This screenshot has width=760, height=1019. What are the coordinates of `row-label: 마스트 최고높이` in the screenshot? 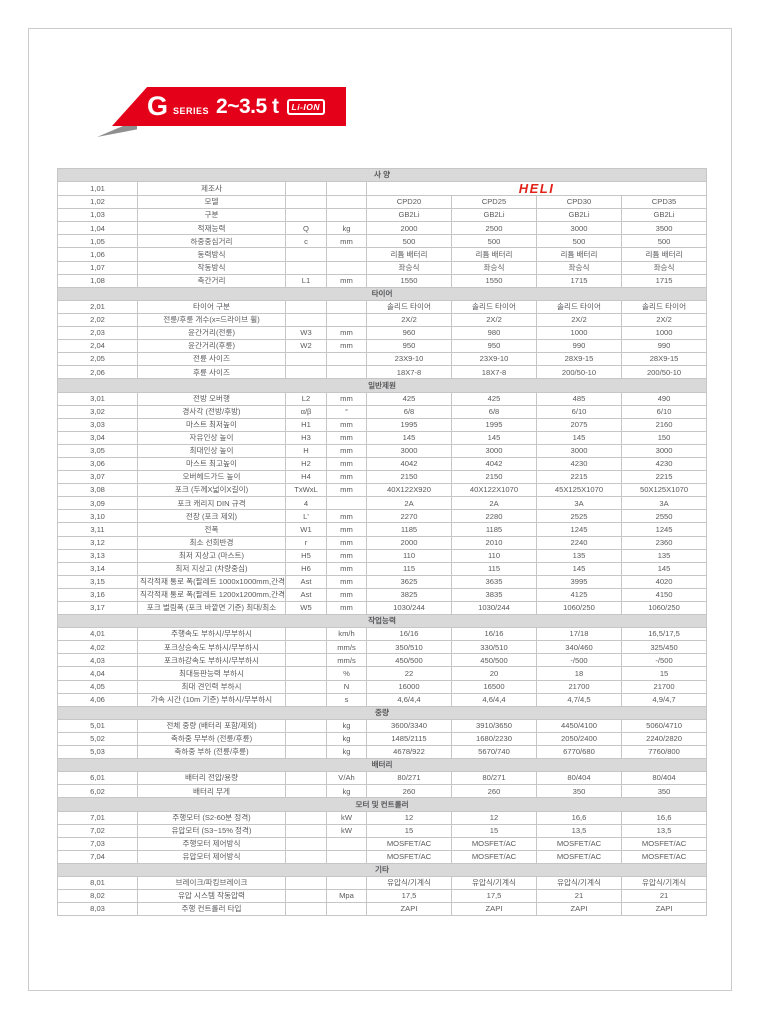 It's located at (211, 464).